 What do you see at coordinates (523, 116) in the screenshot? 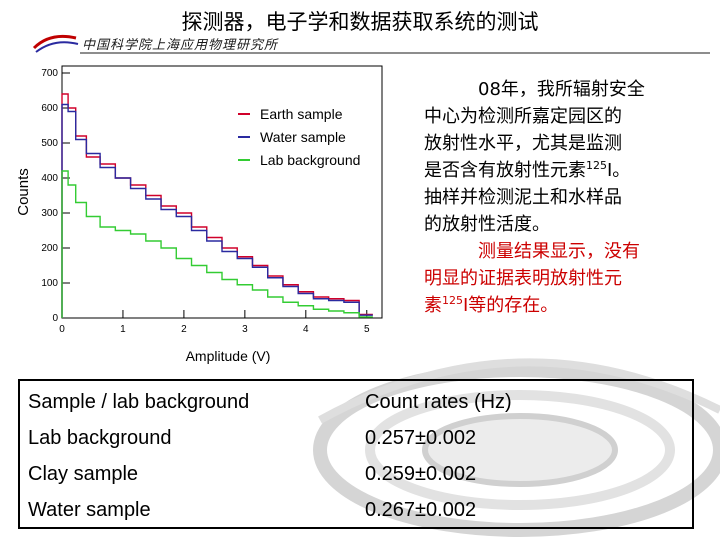
I see `desc-line-2: 中心为检测所嘉定园区的` at bounding box center [523, 116].